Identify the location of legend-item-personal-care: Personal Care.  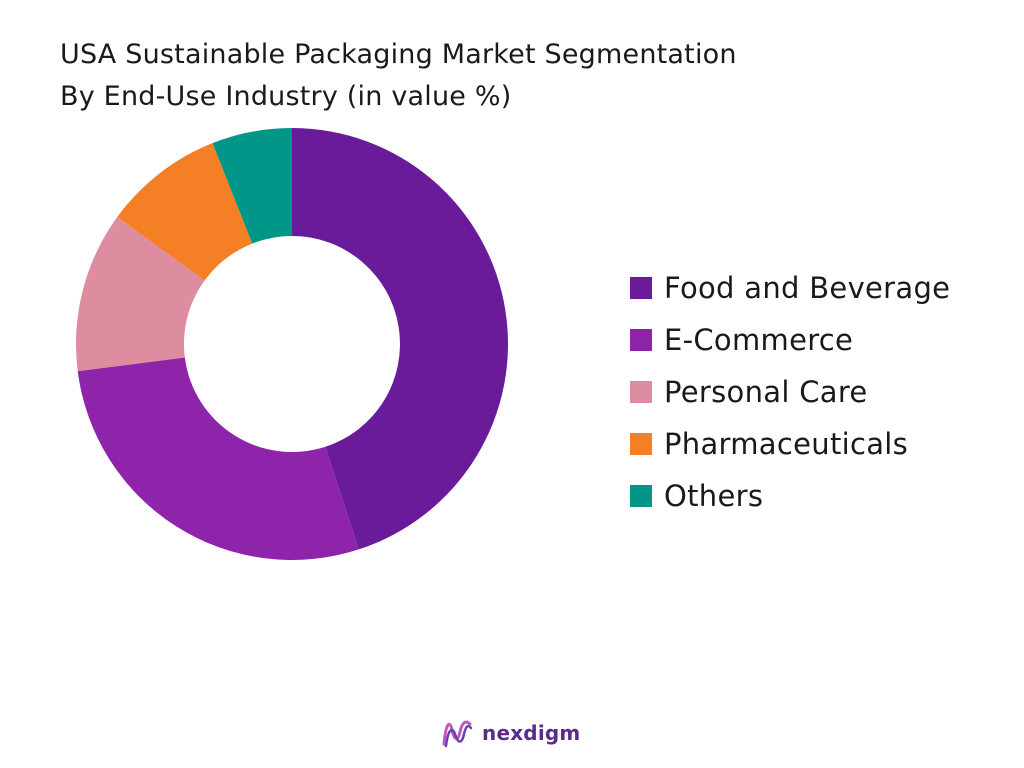
(790, 392).